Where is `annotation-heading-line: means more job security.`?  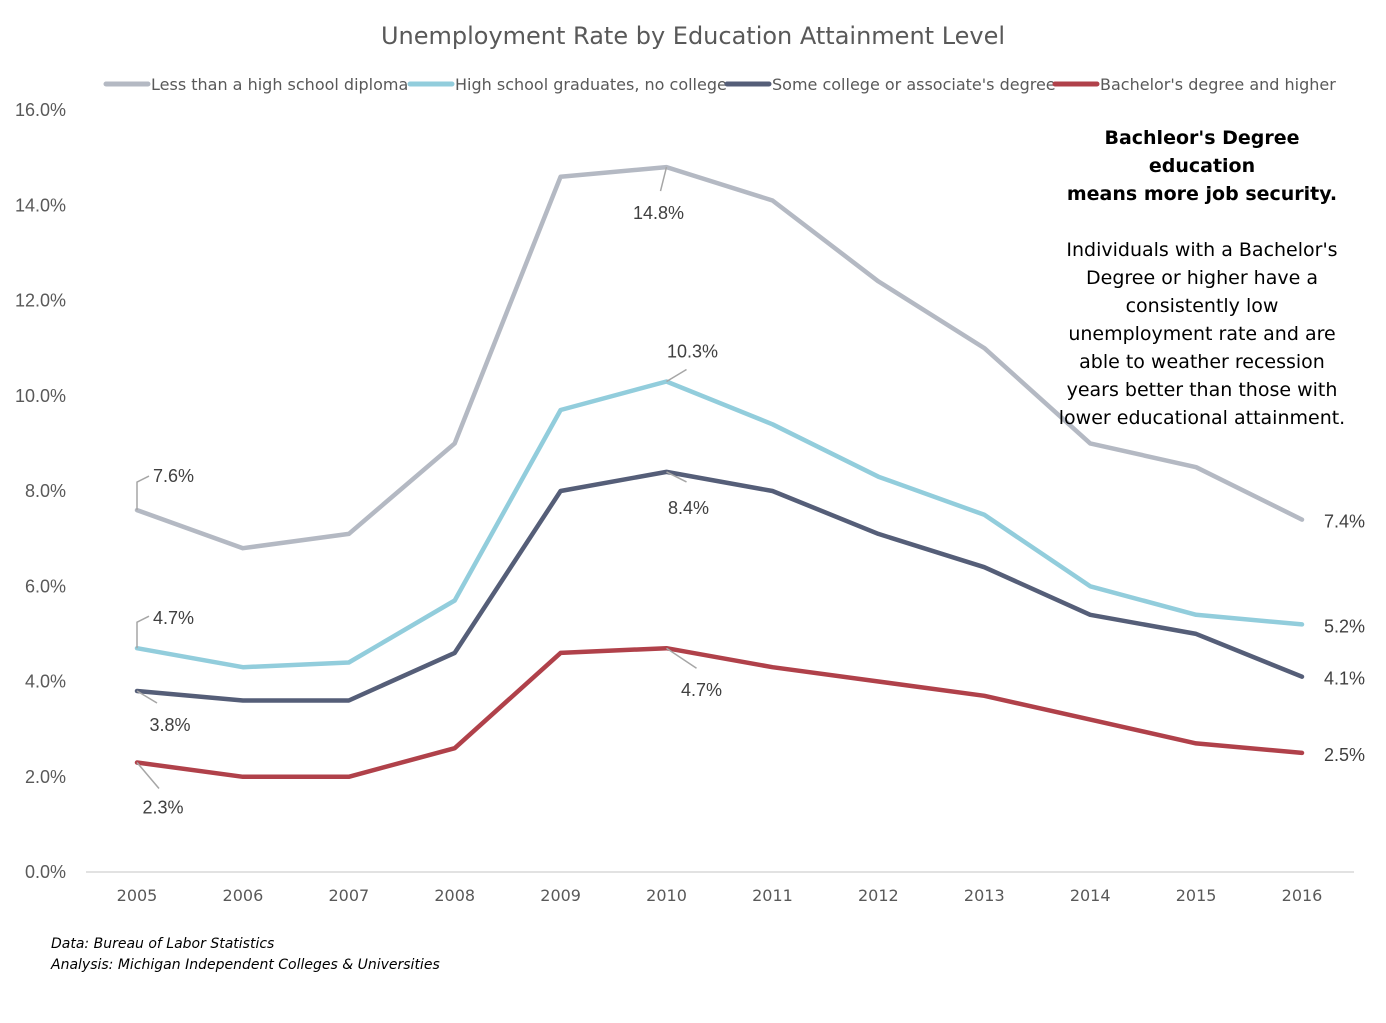
annotation-heading-line: means more job security. is located at coordinates (1202, 194).